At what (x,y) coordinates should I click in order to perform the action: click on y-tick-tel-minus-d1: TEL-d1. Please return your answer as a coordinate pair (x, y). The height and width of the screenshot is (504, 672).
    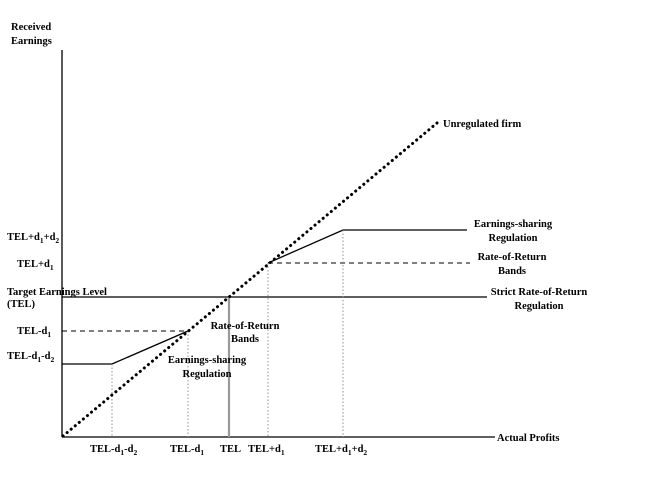
    Looking at the image, I should click on (34, 332).